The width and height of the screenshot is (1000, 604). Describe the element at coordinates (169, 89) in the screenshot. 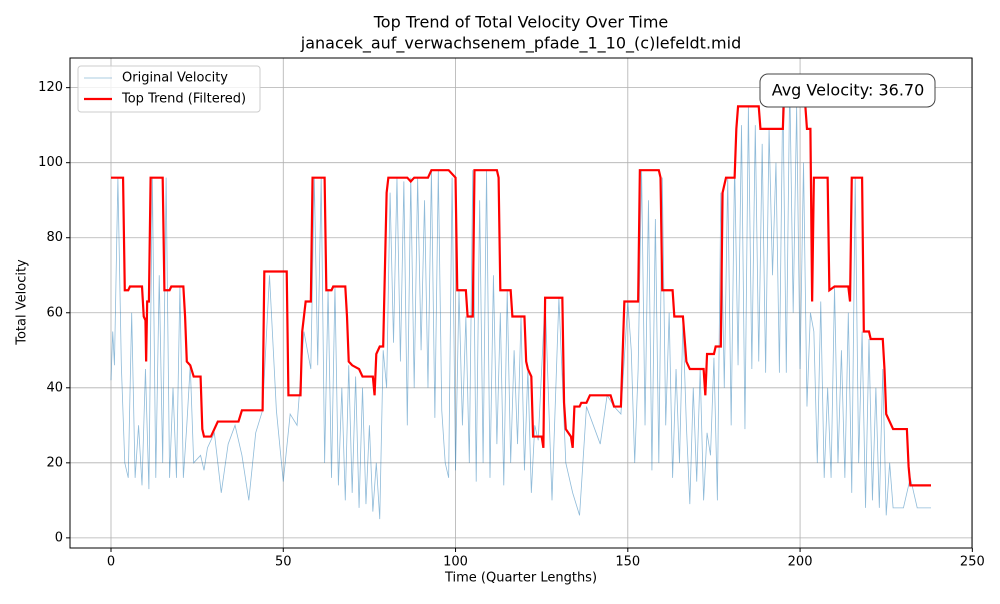

I see `legend-box` at that location.